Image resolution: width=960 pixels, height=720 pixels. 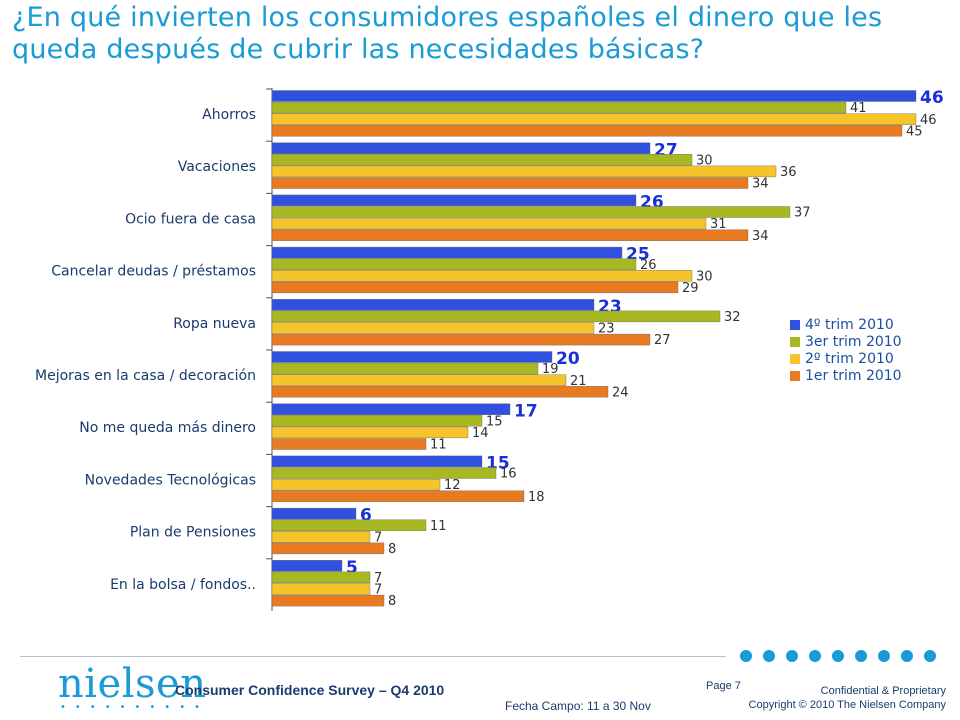 I want to click on data-label: 23, so click(x=606, y=329).